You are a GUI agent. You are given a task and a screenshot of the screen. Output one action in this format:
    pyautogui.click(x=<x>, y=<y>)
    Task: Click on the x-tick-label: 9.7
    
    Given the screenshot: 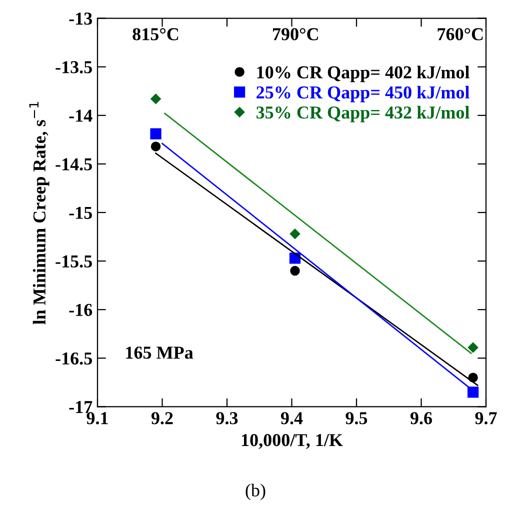 What is the action you would take?
    pyautogui.click(x=486, y=418)
    